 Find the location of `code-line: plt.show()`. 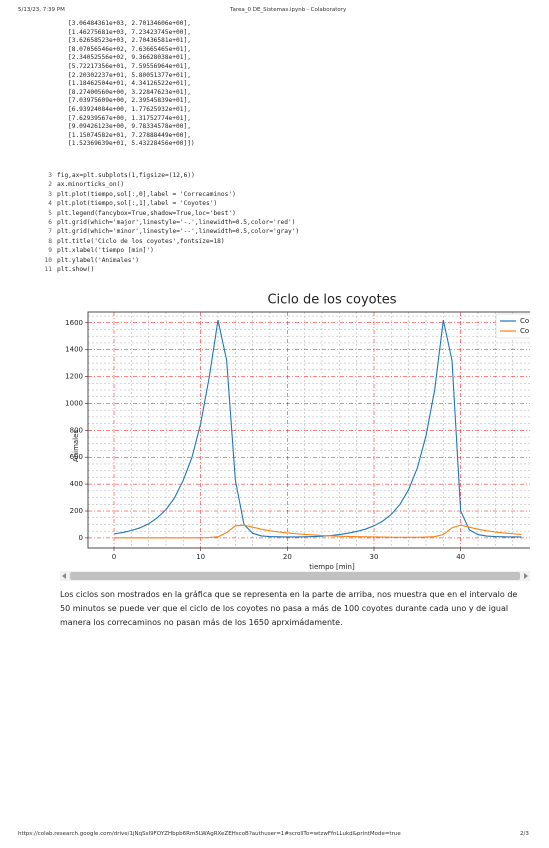

code-line: plt.show() is located at coordinates (76, 269).